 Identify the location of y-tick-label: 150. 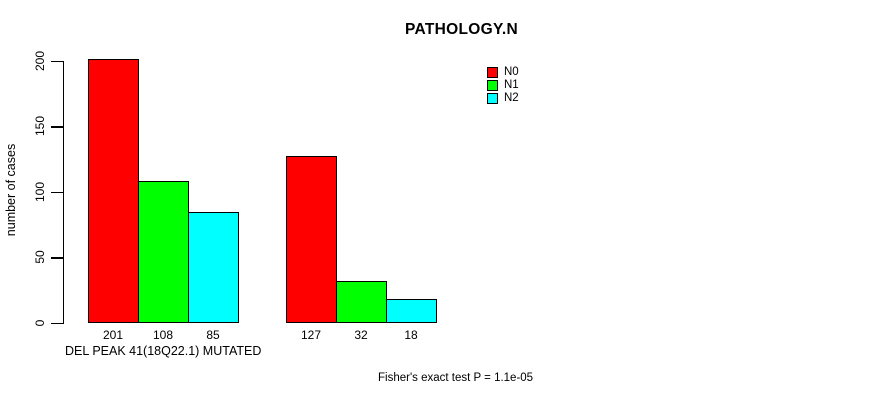
(40, 126).